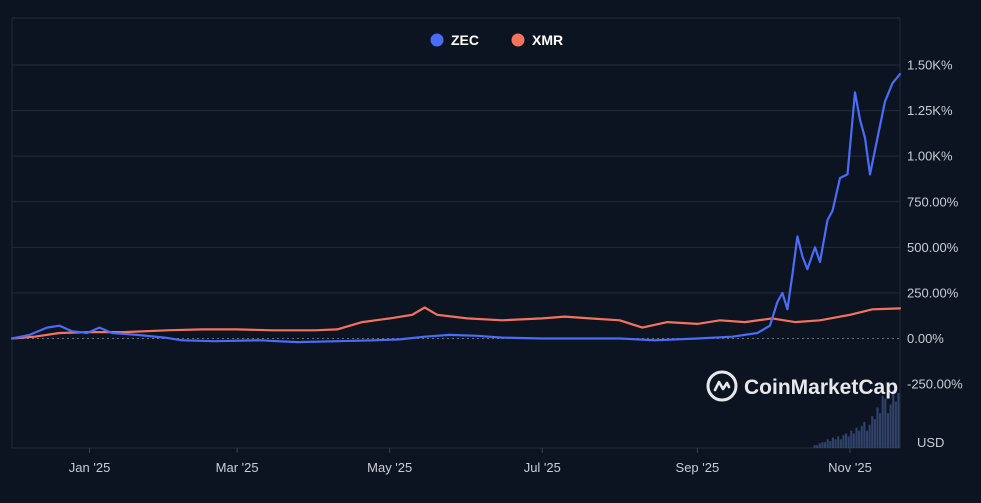  What do you see at coordinates (850, 467) in the screenshot?
I see `x-tick-label: Nov '25` at bounding box center [850, 467].